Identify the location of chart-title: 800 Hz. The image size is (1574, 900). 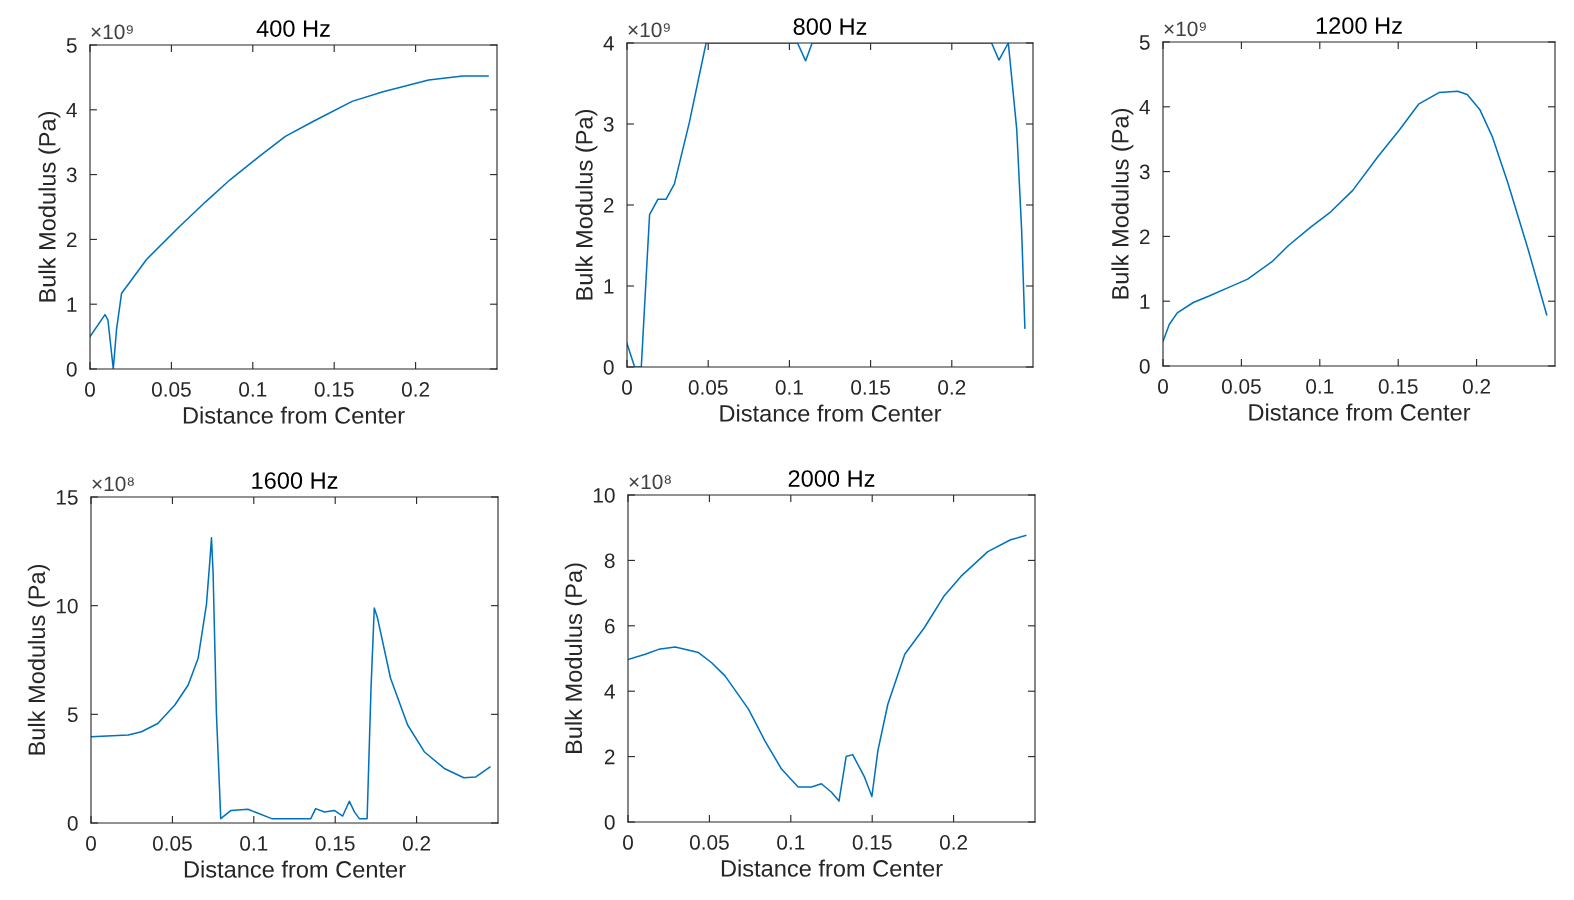
(830, 26).